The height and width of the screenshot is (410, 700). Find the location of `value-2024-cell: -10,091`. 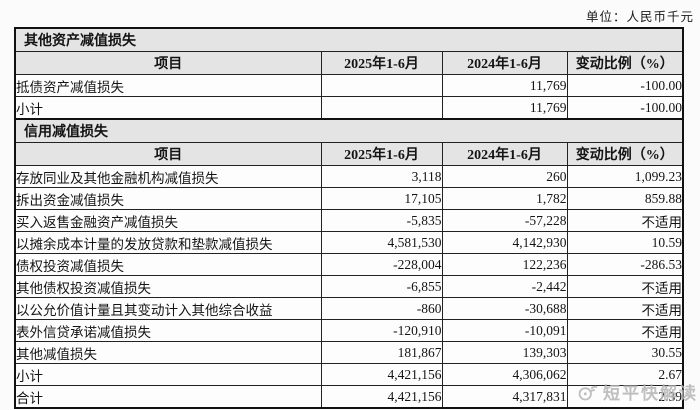

value-2024-cell: -10,091 is located at coordinates (504, 330).